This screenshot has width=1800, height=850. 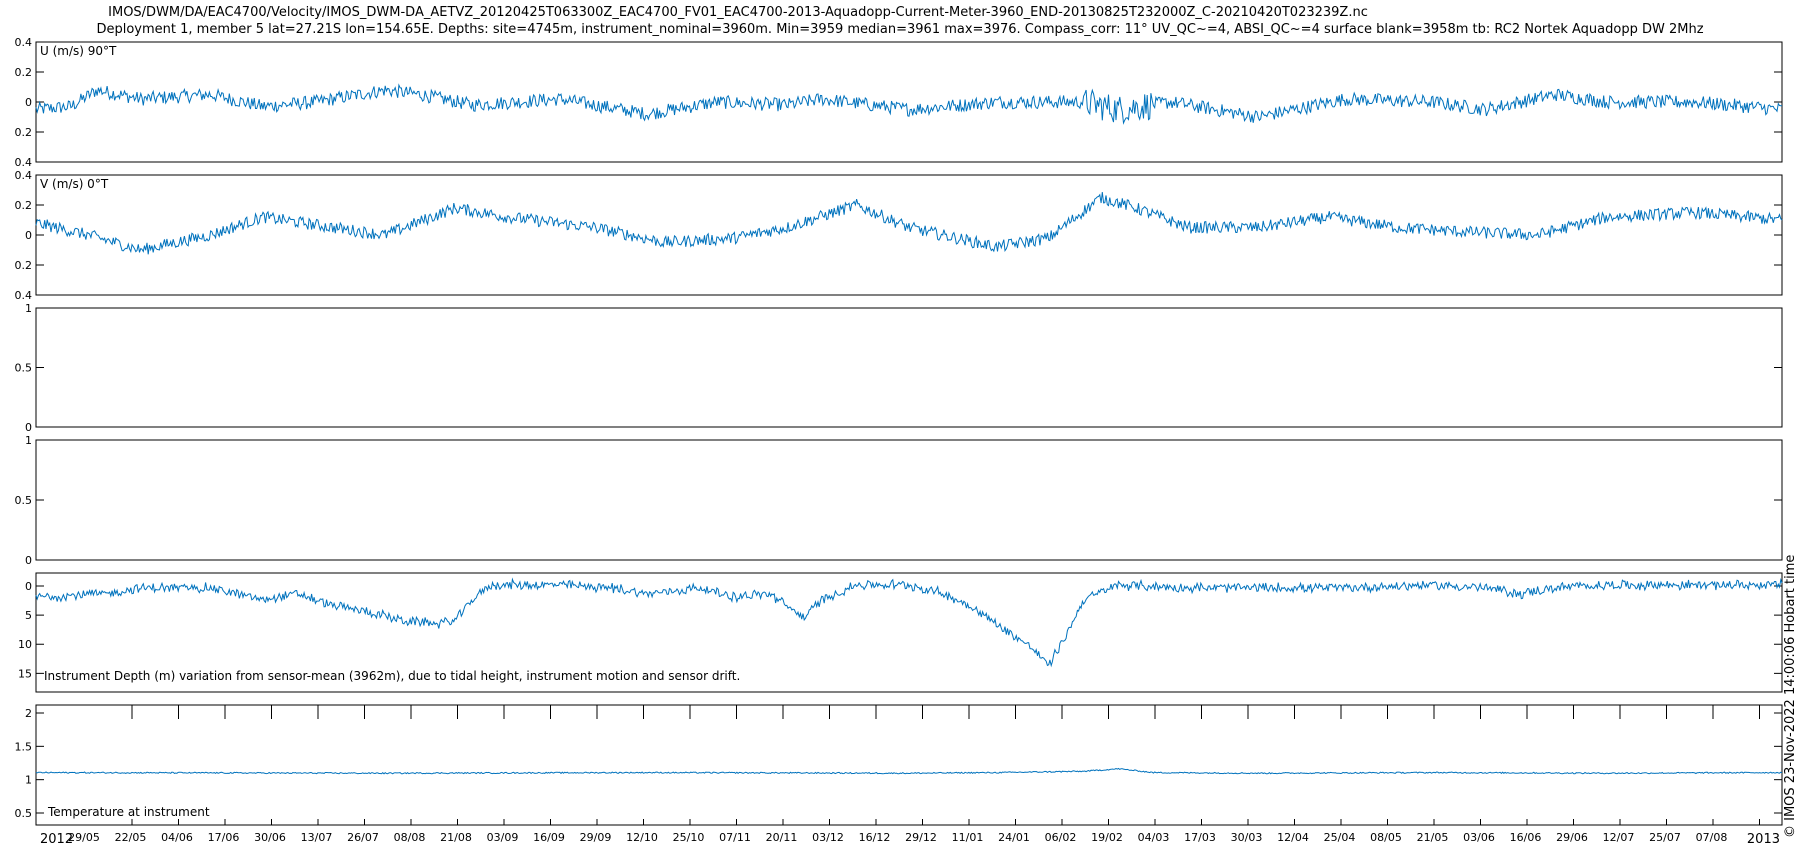 I want to click on x-tick-label: 16/12, so click(x=875, y=837).